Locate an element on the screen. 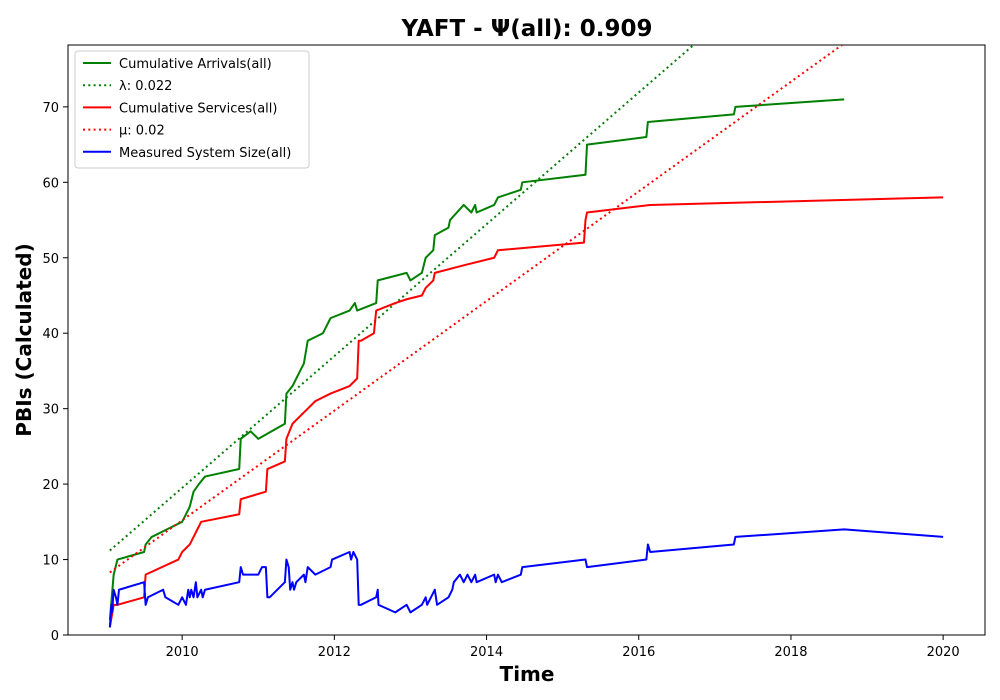 The image size is (1000, 700). x-axis-ticks: 2010 2012 2014 2016 2018 2020 is located at coordinates (563, 647).